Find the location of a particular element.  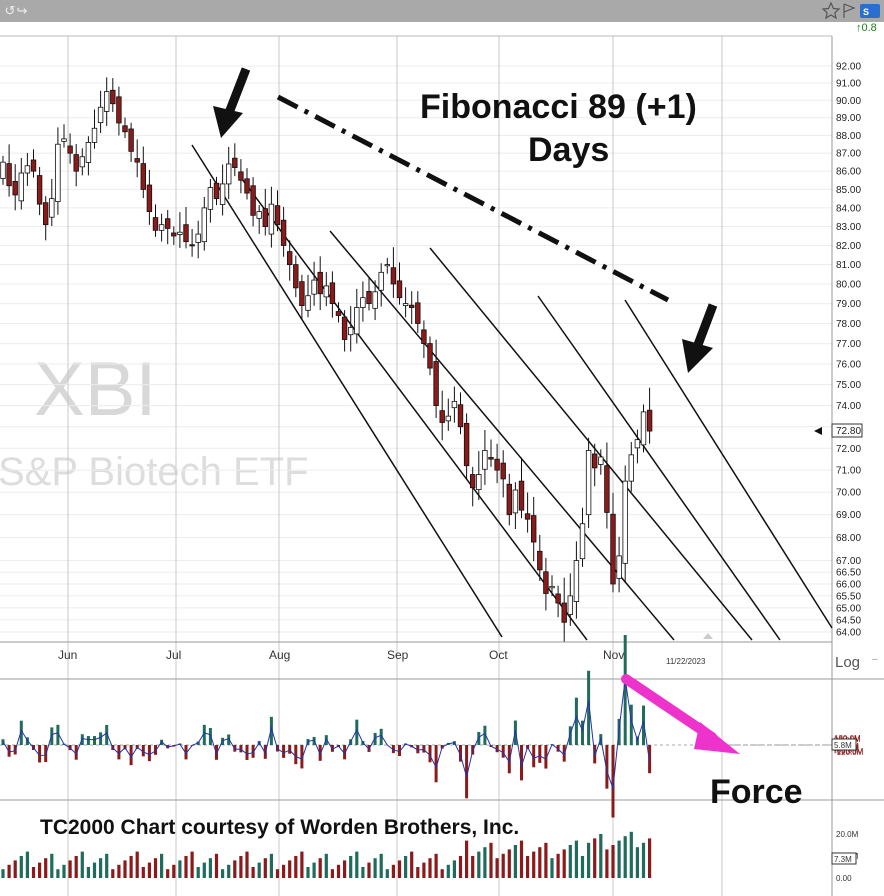

force-average-line is located at coordinates (326, 733).